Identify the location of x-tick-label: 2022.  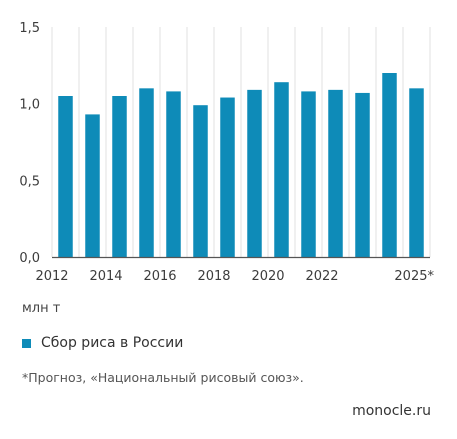
(321, 276).